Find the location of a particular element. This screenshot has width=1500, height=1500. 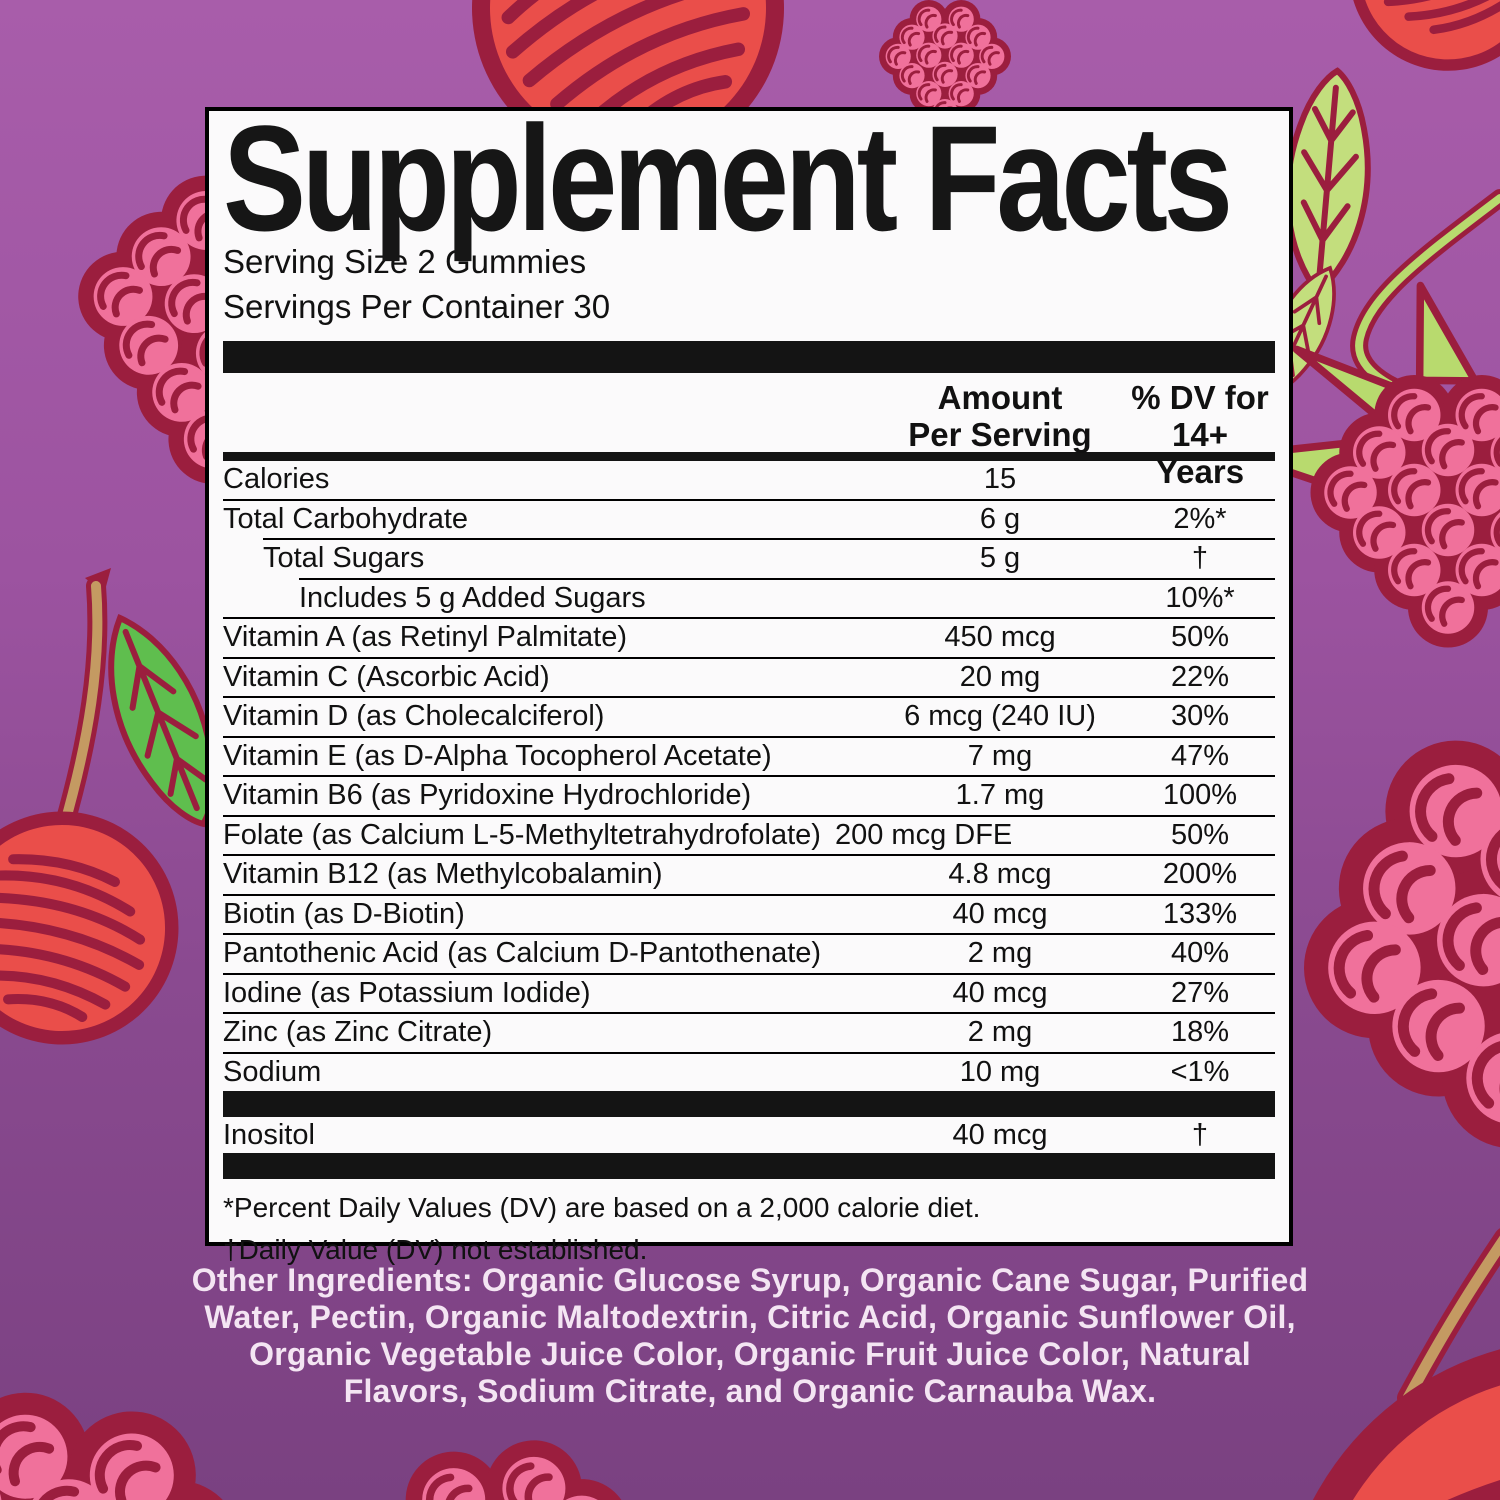

table-row: Biotin (as D-Biotin) 40 mcg 133% is located at coordinates (749, 913).